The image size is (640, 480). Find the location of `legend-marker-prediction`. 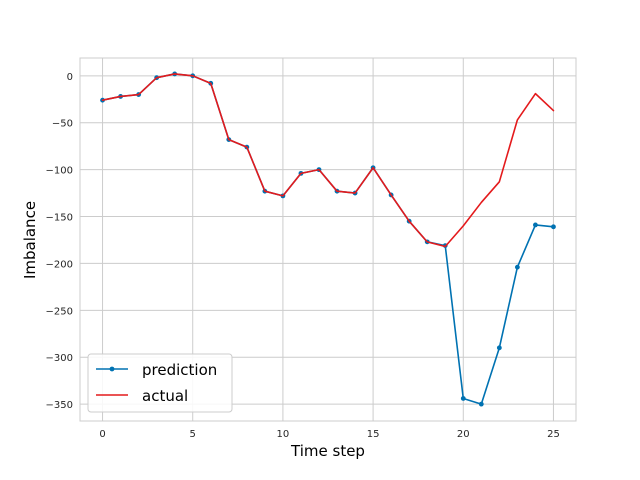

legend-marker-prediction is located at coordinates (112, 369).